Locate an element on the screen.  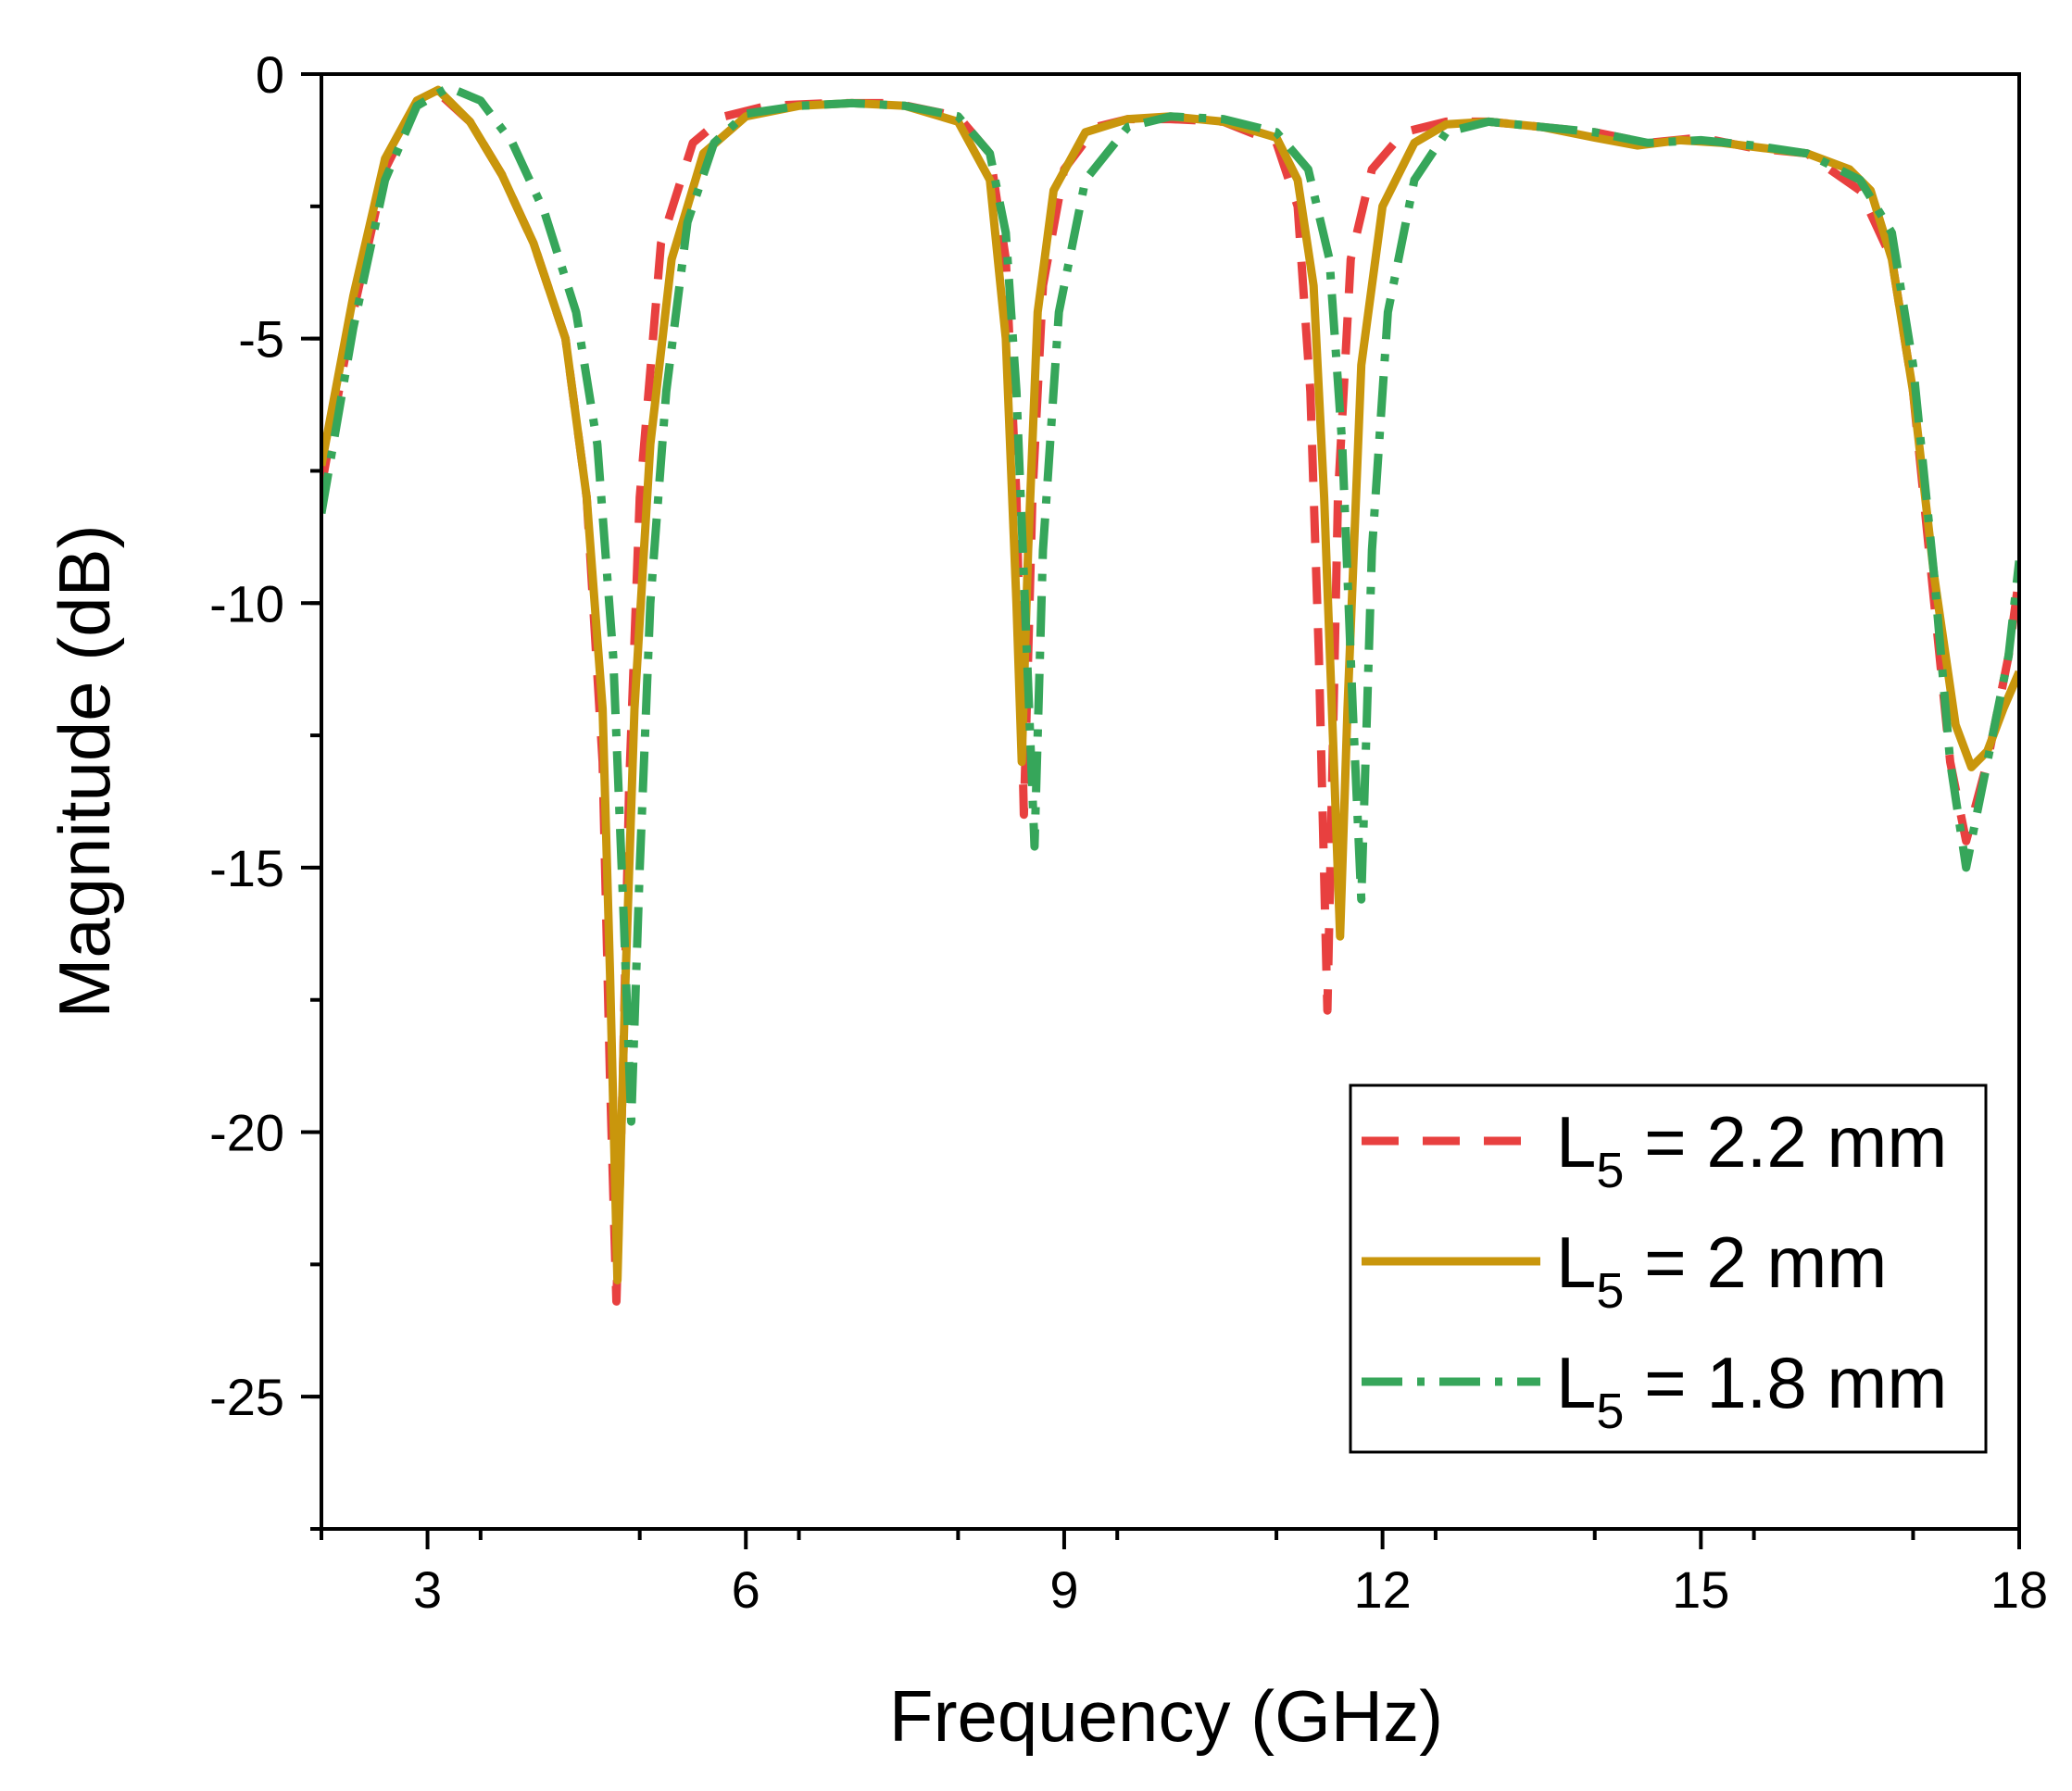
y-tick-label-0: 0 is located at coordinates (270, 74).